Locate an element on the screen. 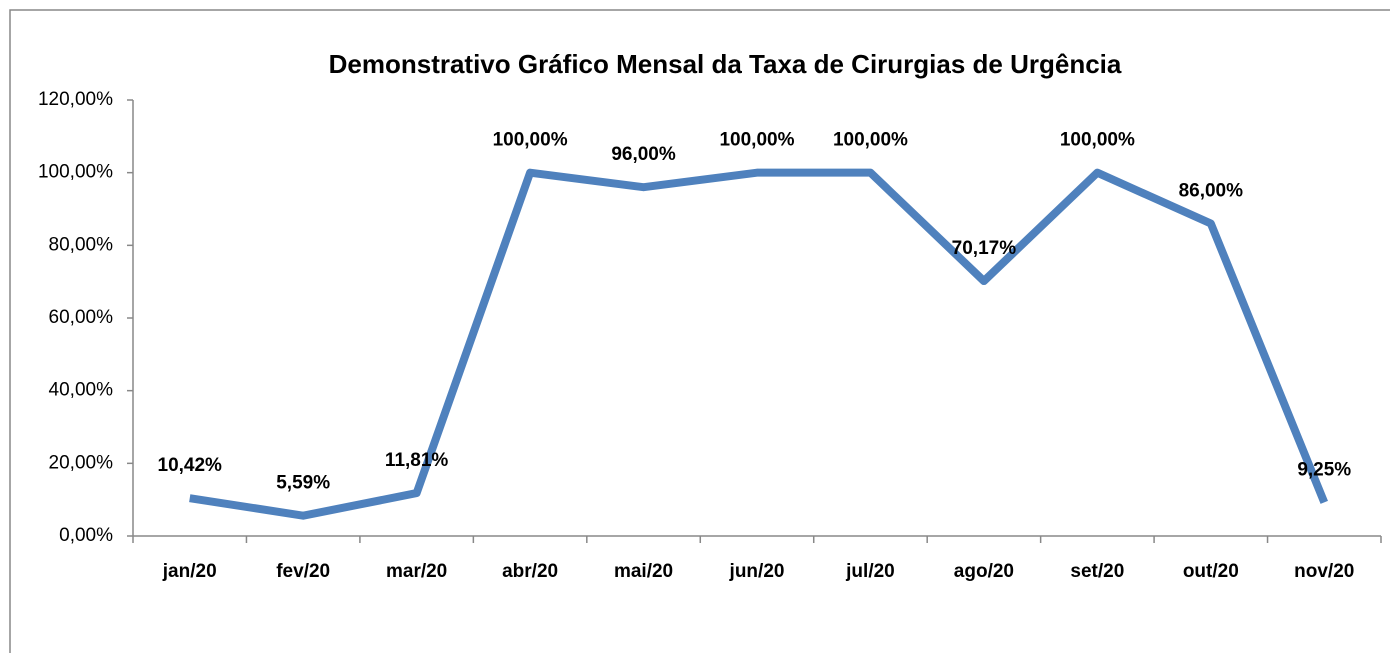  y-tick-label: 60,00% is located at coordinates (81, 317).